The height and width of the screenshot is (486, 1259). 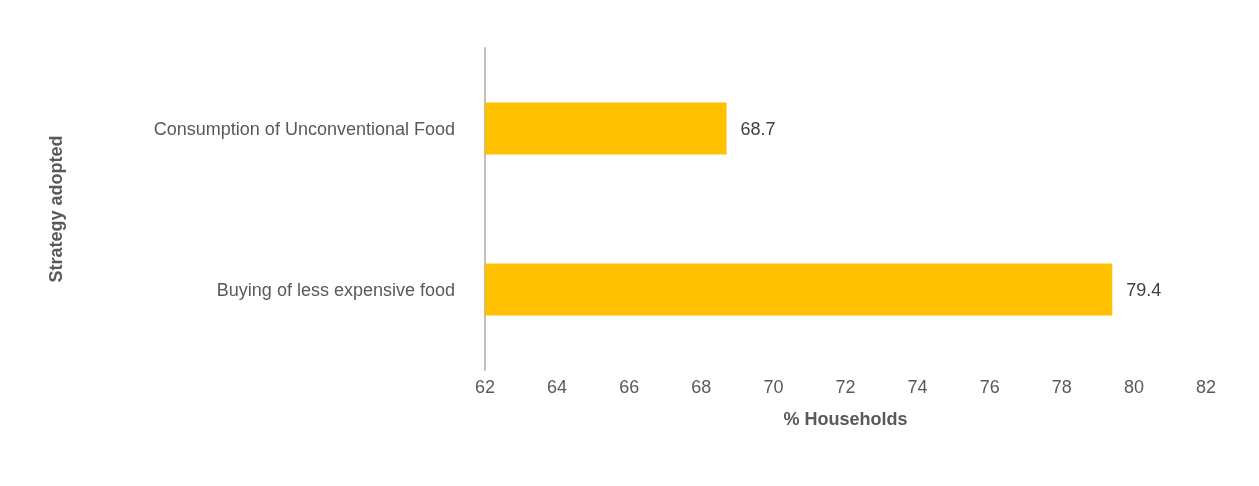 What do you see at coordinates (557, 387) in the screenshot?
I see `x-tick-label: 64` at bounding box center [557, 387].